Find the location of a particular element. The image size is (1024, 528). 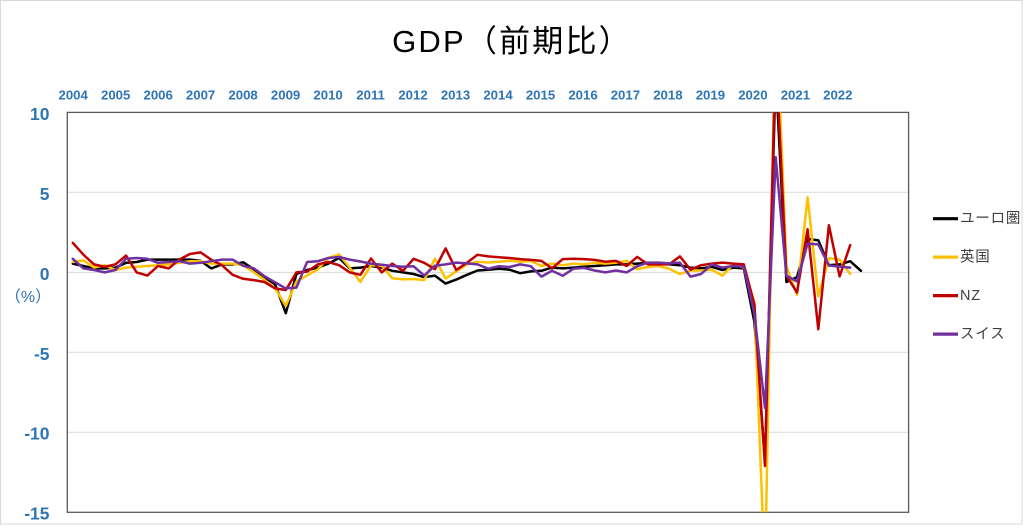

svg-text: 5 is located at coordinates (45, 194).